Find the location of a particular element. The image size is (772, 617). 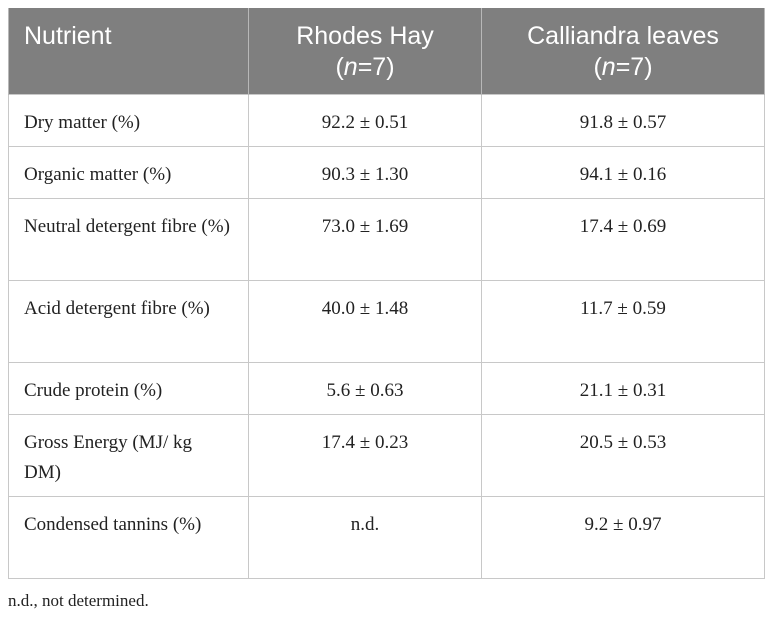

header-nutrient: Nutrient is located at coordinates (128, 51).